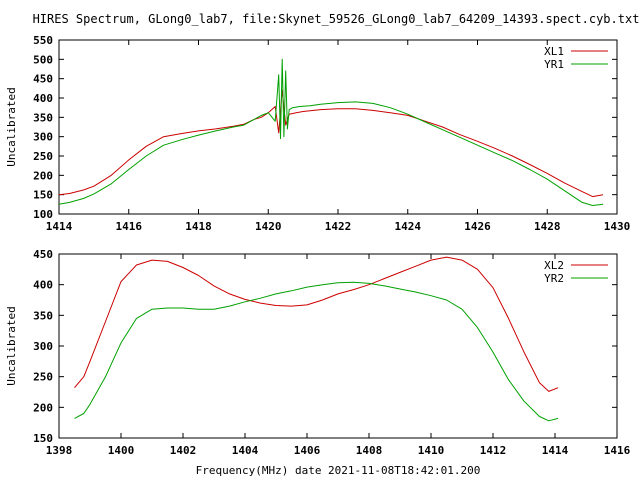 The width and height of the screenshot is (640, 480). What do you see at coordinates (43, 214) in the screenshot?
I see `y-tick-label: 100` at bounding box center [43, 214].